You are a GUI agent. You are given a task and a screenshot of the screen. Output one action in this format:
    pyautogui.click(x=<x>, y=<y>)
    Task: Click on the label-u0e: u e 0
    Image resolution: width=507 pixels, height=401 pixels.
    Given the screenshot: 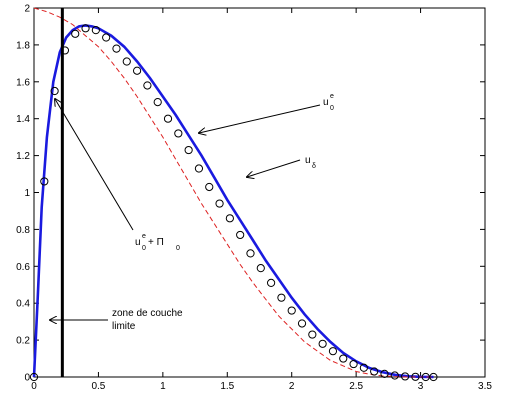 What is the action you would take?
    pyautogui.click(x=328, y=102)
    